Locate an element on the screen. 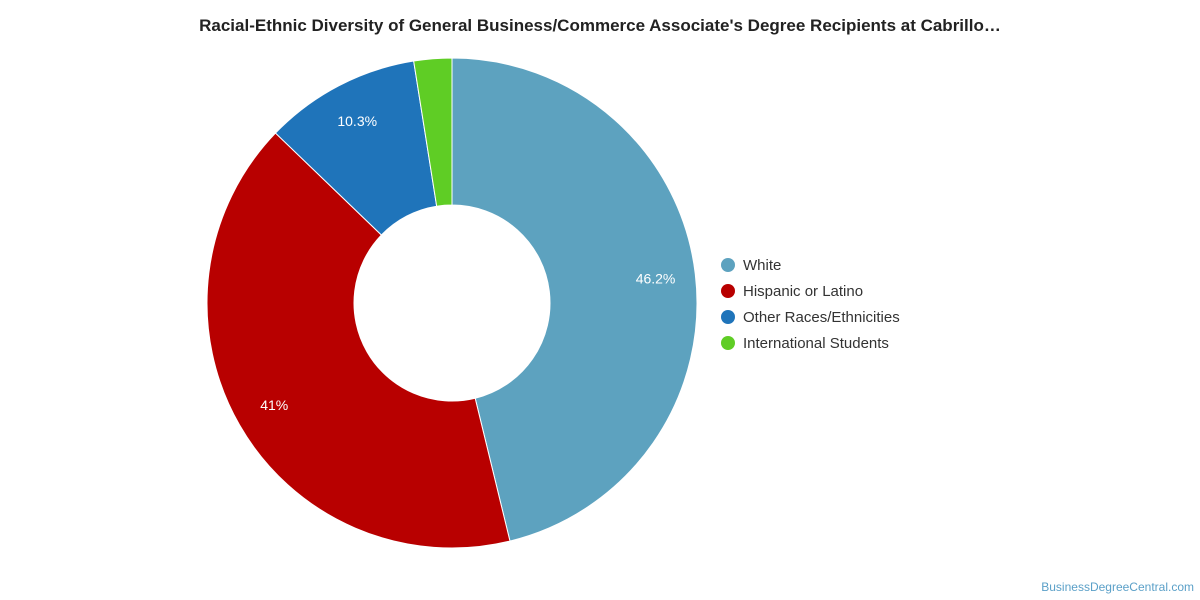 The image size is (1200, 600). legend-item: International Students is located at coordinates (810, 343).